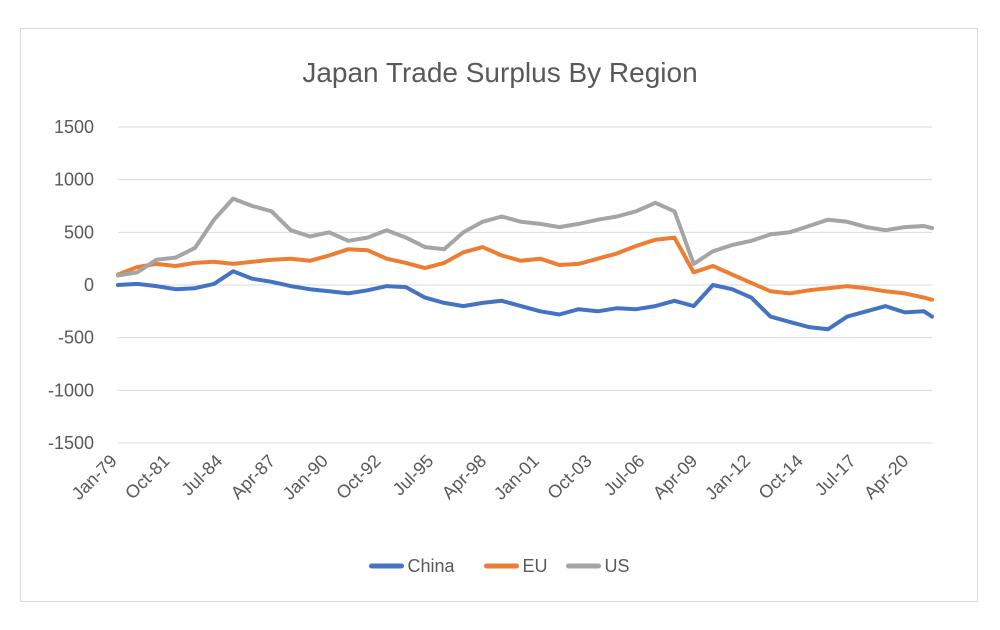 This screenshot has width=1000, height=630. What do you see at coordinates (569, 477) in the screenshot?
I see `x-tick-label: Oct-03` at bounding box center [569, 477].